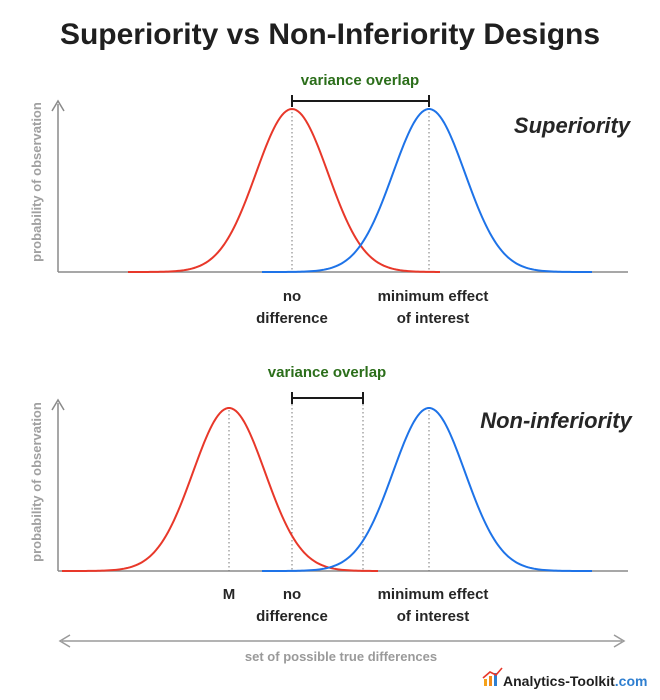 Image resolution: width=660 pixels, height=700 pixels. I want to click on variance-overlap-label-2: variance overlap, so click(327, 372).